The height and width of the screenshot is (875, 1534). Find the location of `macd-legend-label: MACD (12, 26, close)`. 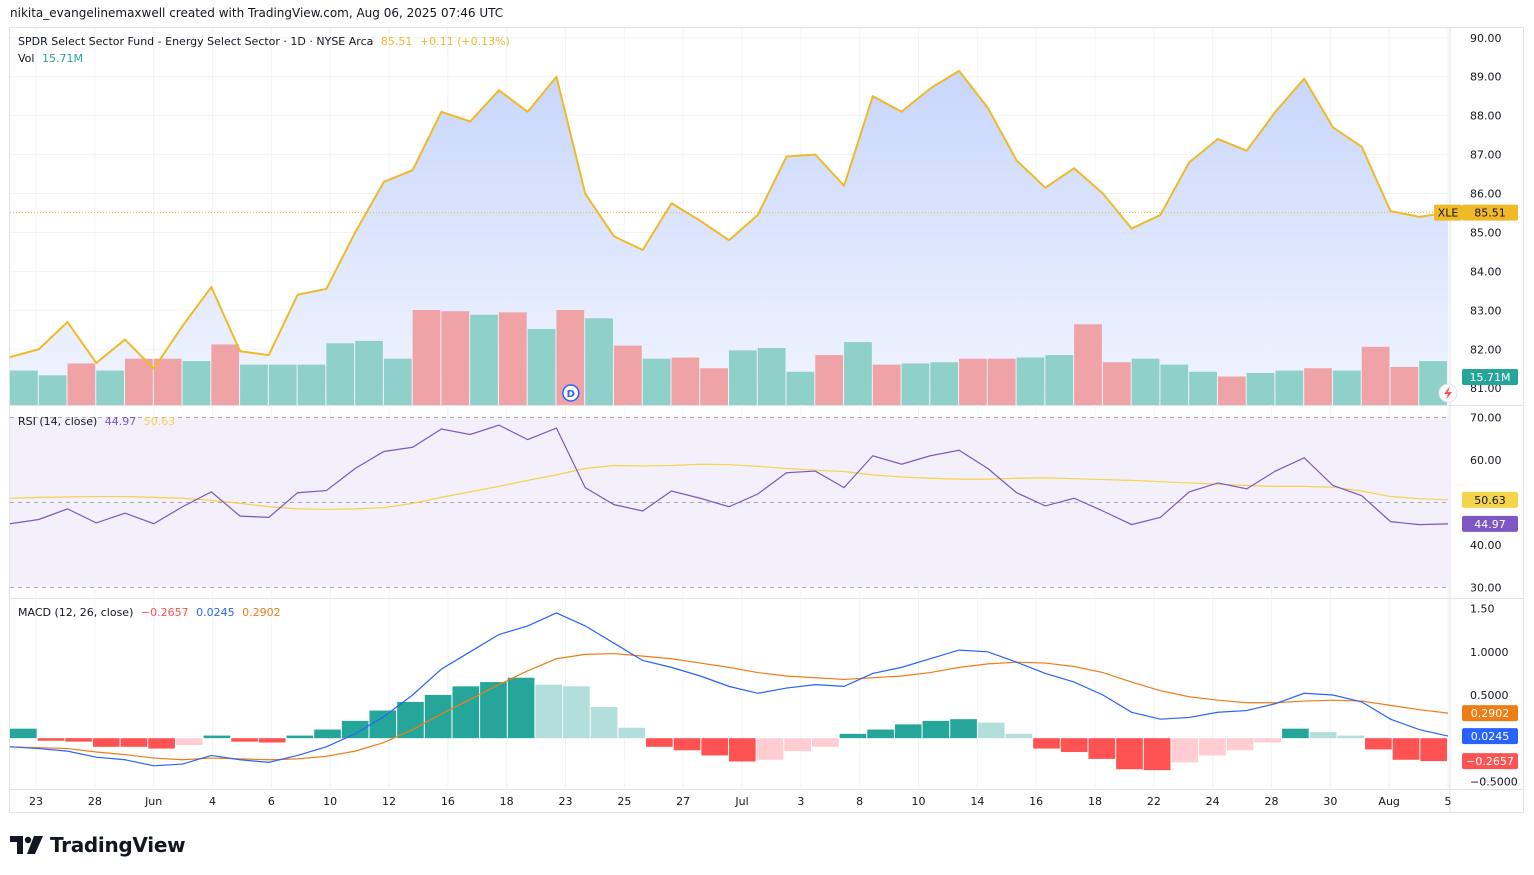

macd-legend-label: MACD (12, 26, close) is located at coordinates (76, 612).